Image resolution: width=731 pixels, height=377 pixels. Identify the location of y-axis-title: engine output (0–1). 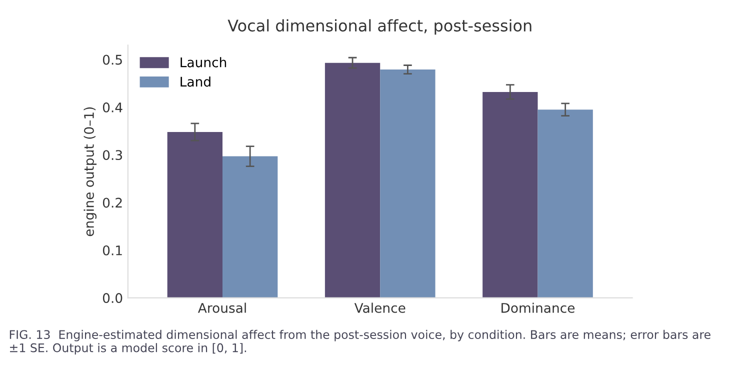
(90, 171).